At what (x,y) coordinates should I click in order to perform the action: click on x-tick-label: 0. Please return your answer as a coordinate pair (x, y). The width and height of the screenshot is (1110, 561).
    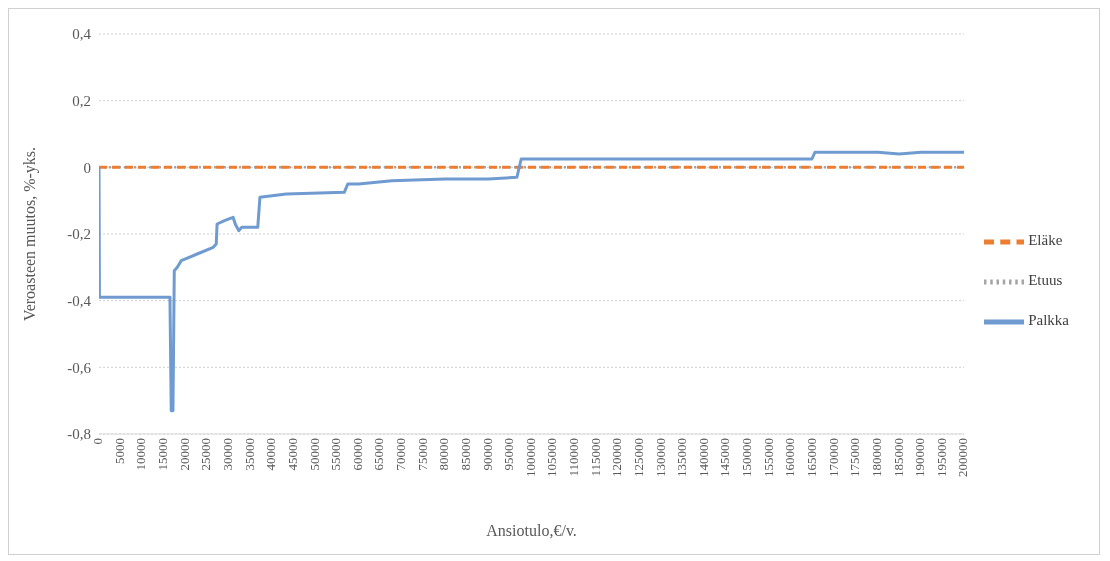
    Looking at the image, I should click on (98, 441).